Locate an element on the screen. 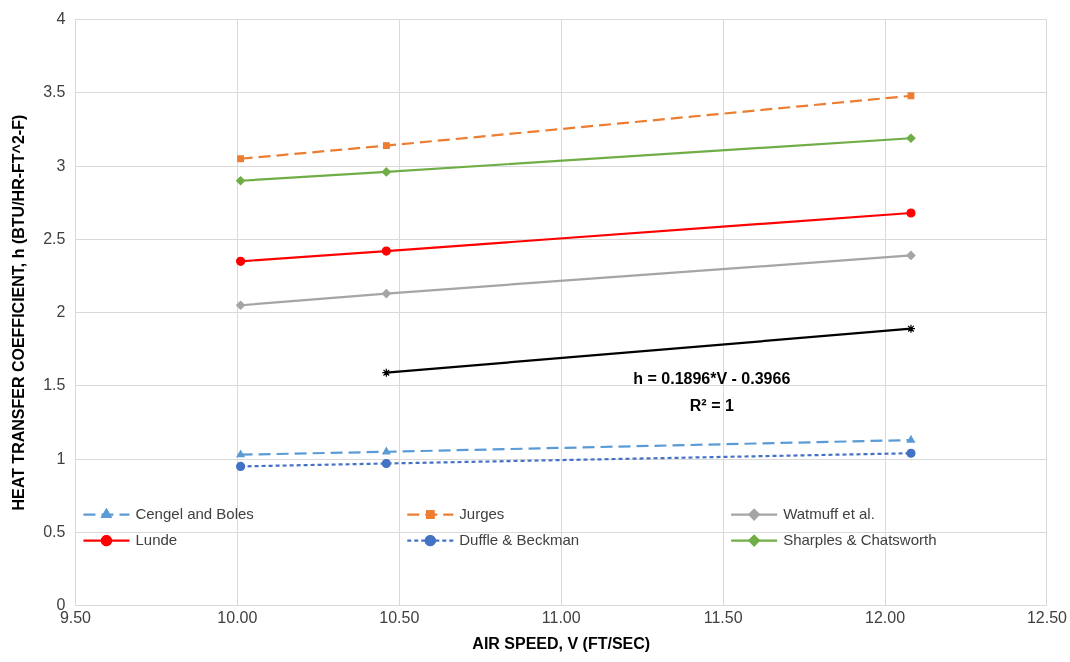 This screenshot has height=662, width=1070. legend-label: Duffle & Beckman is located at coordinates (519, 539).